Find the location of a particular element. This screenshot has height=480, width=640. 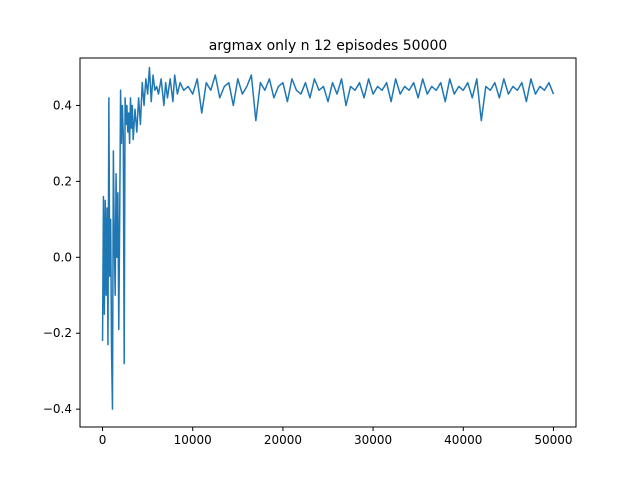

chart-title: argmax only n 12 episodes 50000 is located at coordinates (328, 46).